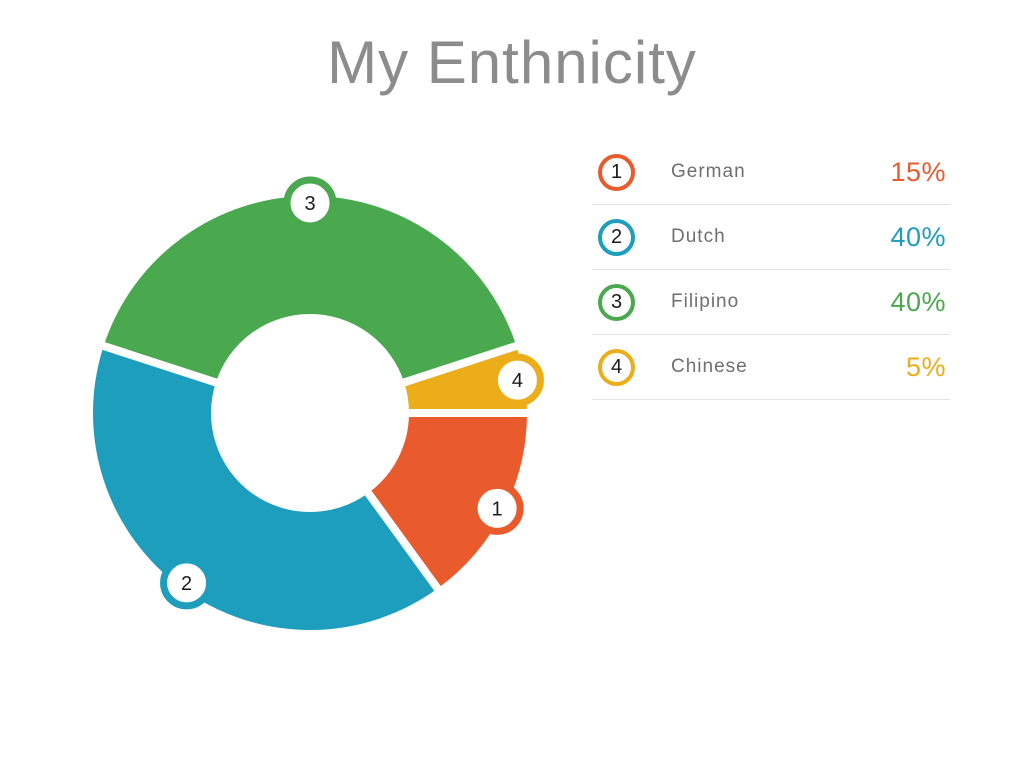 The image size is (1024, 768). Describe the element at coordinates (310, 288) in the screenshot. I see `donut-segment-filipino` at that location.